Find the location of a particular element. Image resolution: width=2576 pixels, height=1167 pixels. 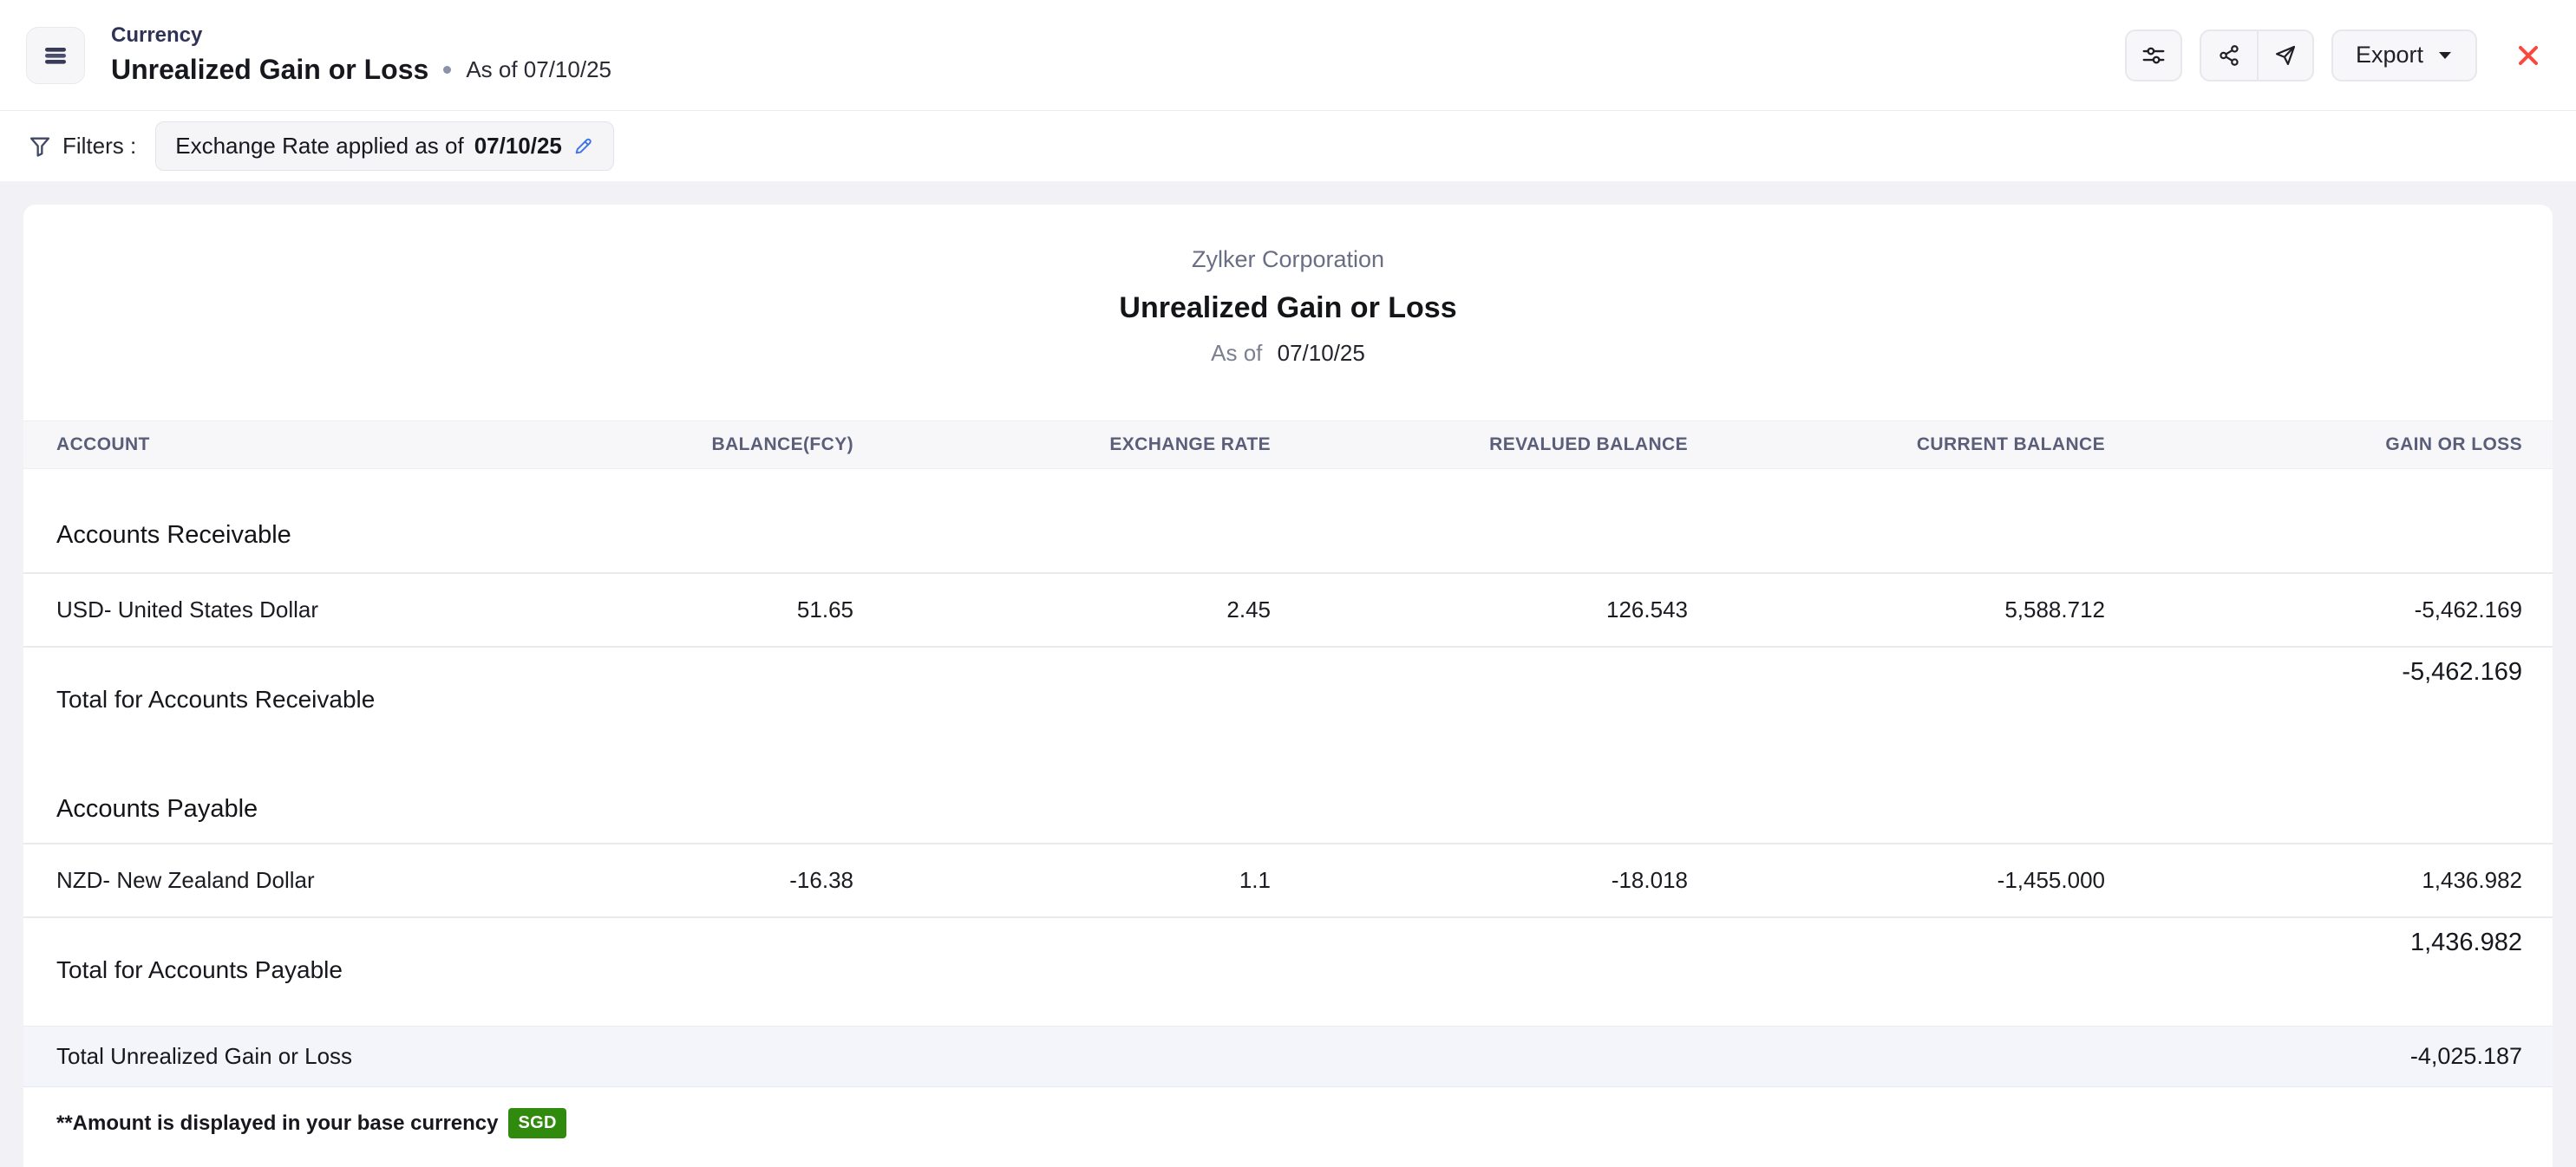

section-name: Accounts Receivable is located at coordinates (173, 535).